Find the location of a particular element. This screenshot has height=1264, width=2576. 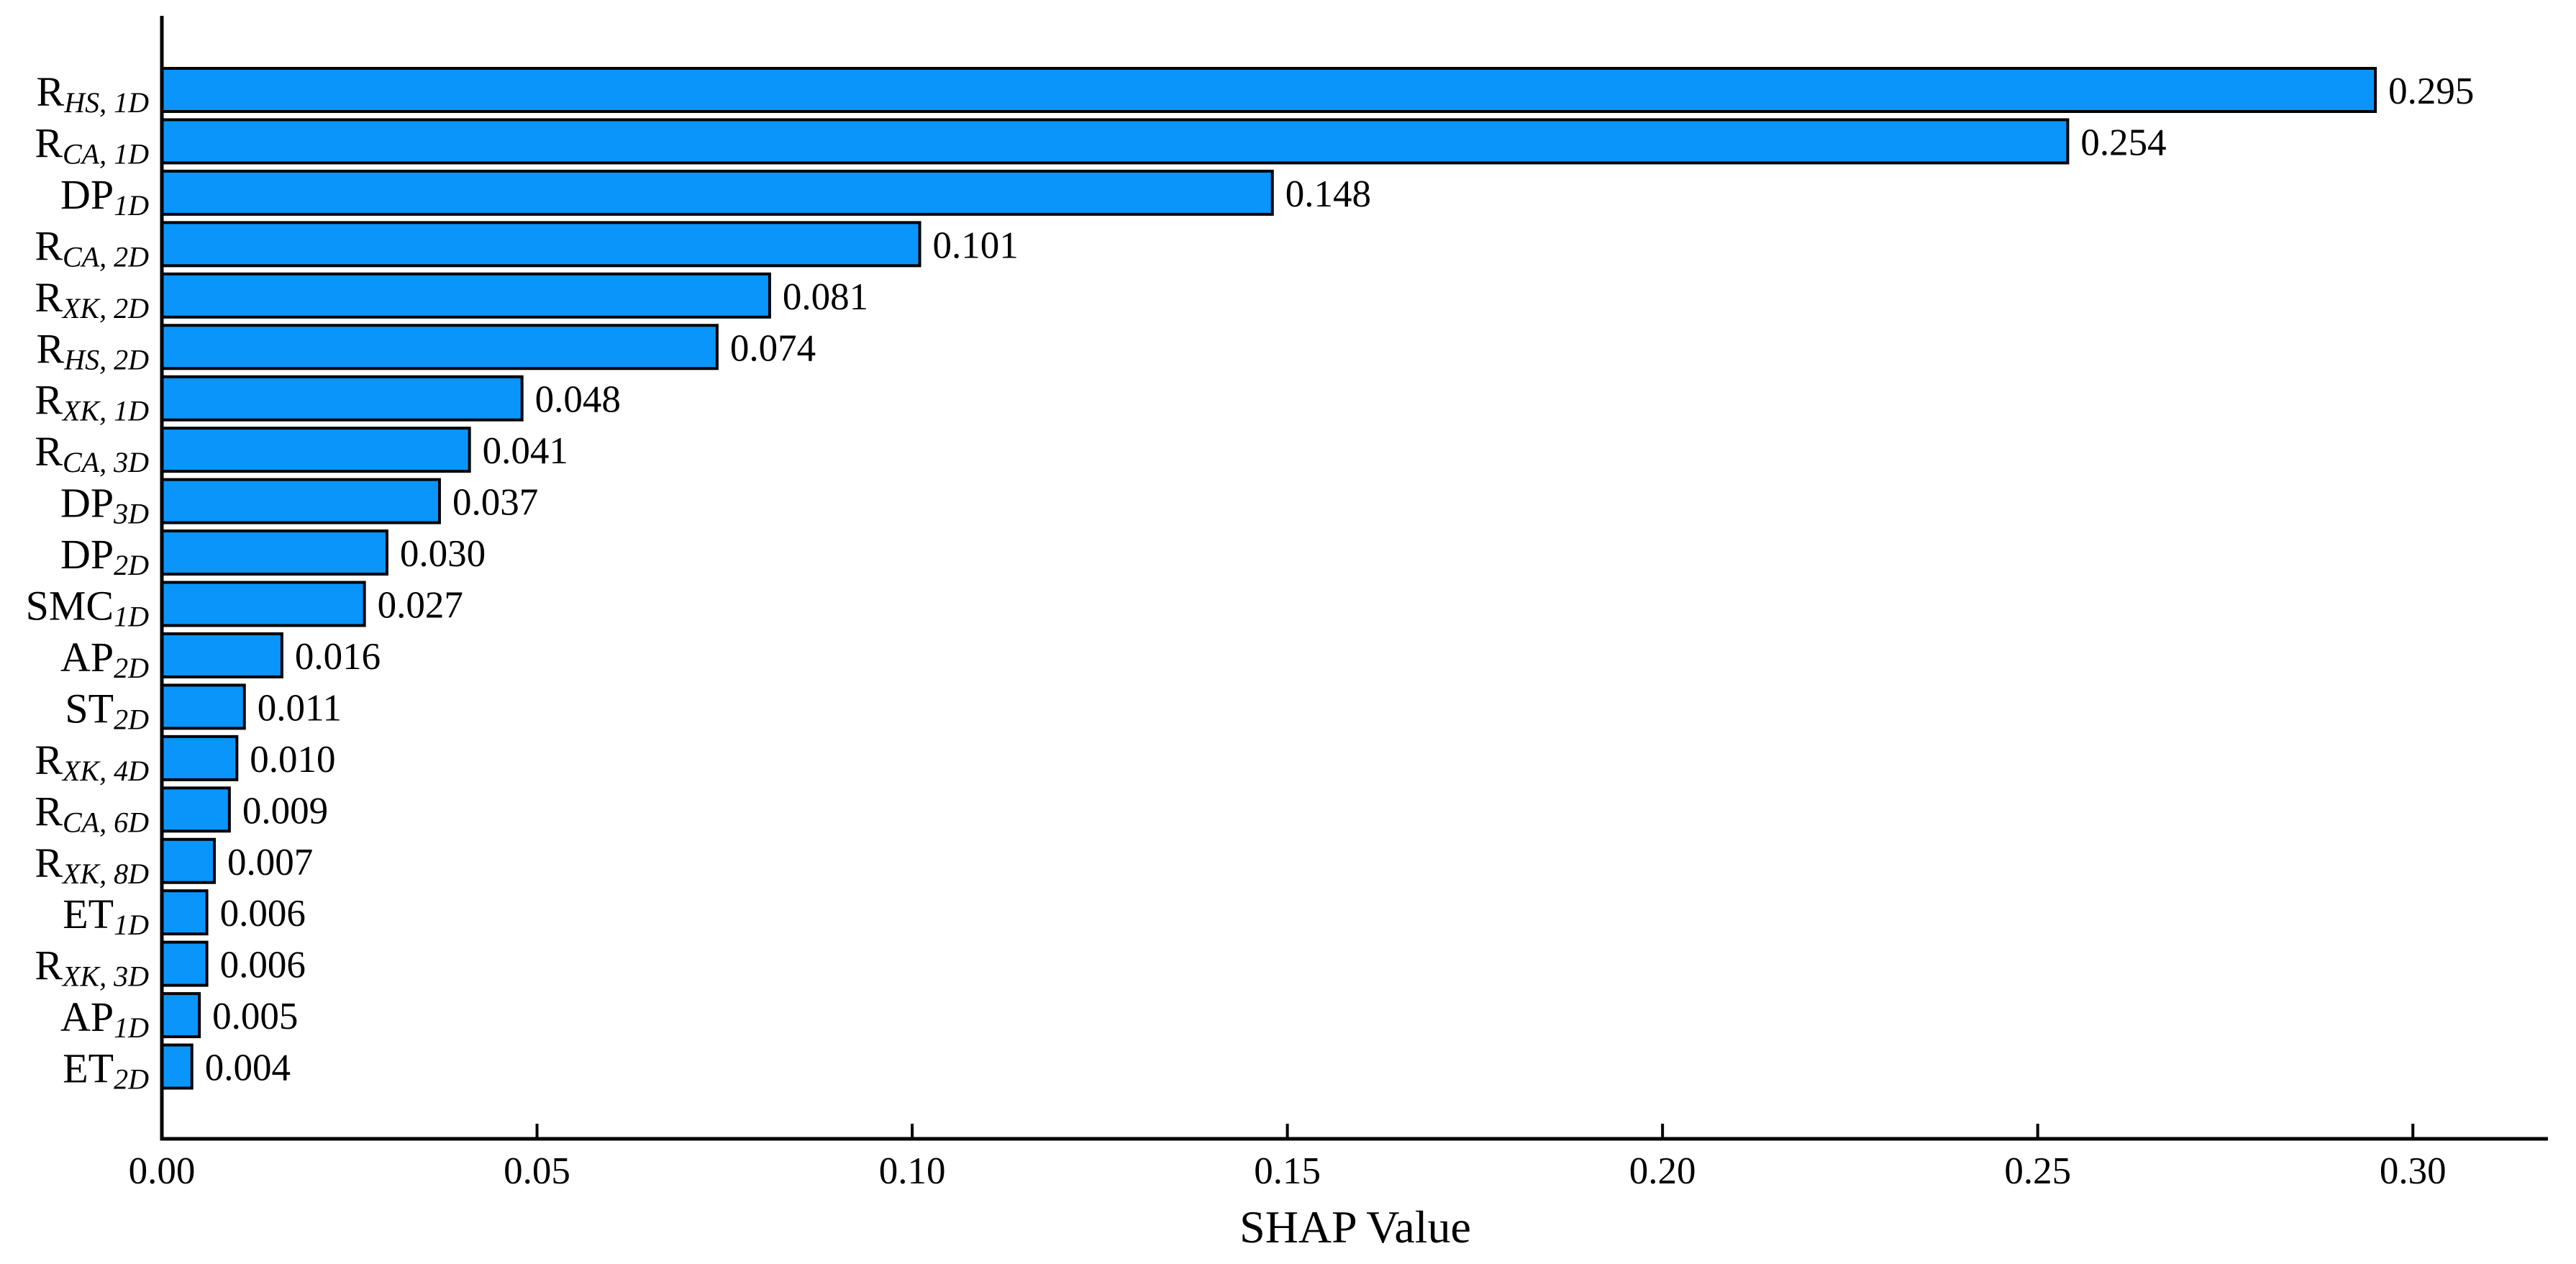

category-label: RXK, 2D is located at coordinates (92, 299).